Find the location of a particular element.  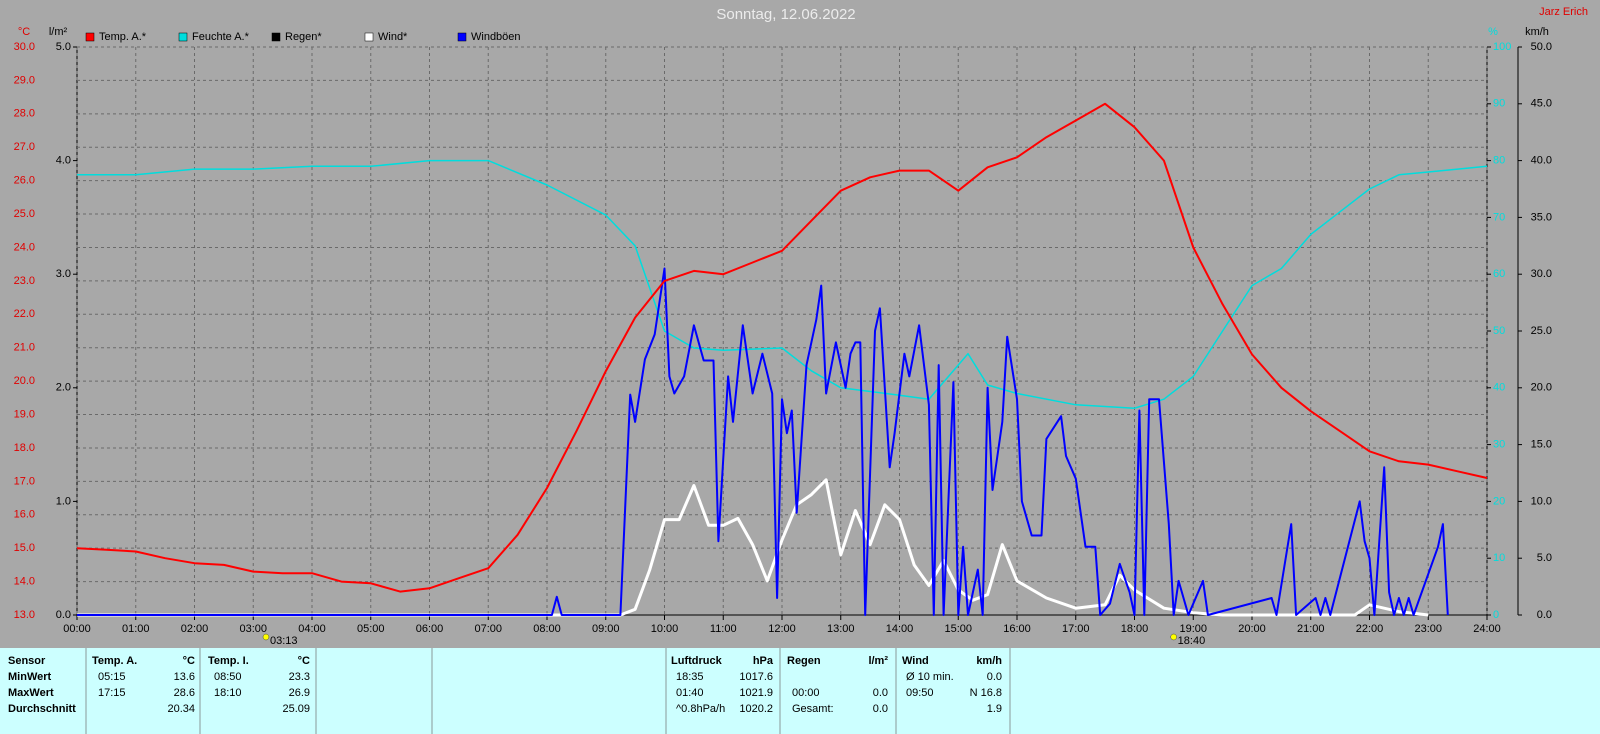

y3-tick-label: 100 is located at coordinates (1502, 47).